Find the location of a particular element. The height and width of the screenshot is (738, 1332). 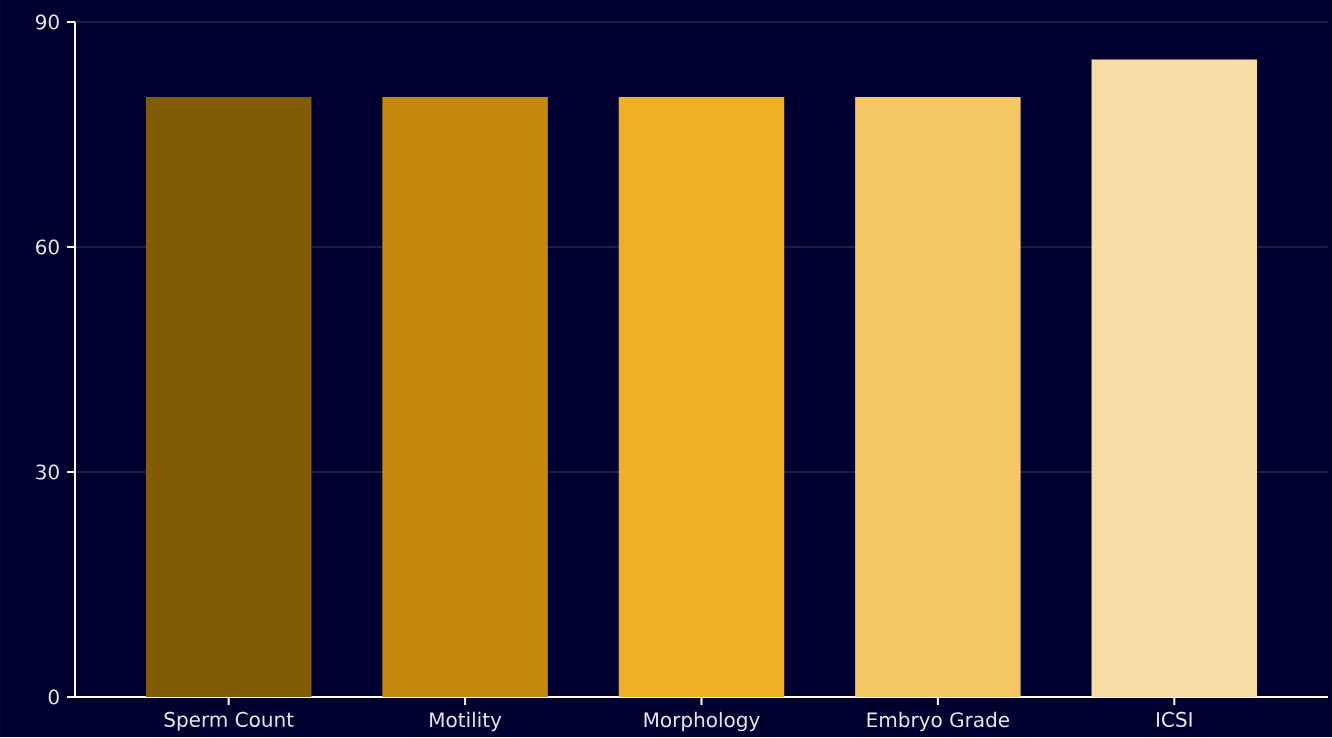

x-tick-label: Motility is located at coordinates (466, 721).